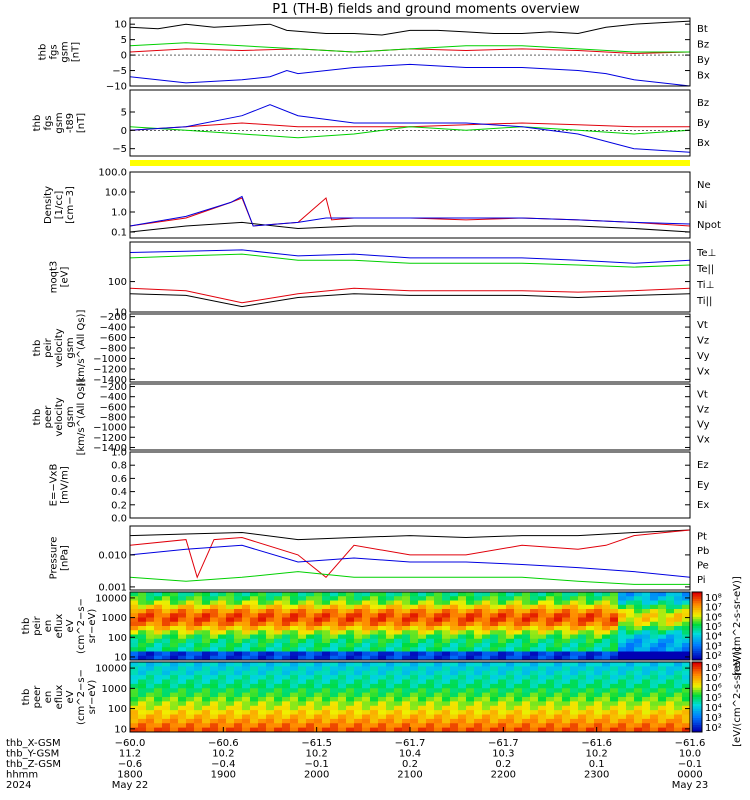 The image size is (750, 800). I want to click on y-tick-label: −800, so click(113, 418).